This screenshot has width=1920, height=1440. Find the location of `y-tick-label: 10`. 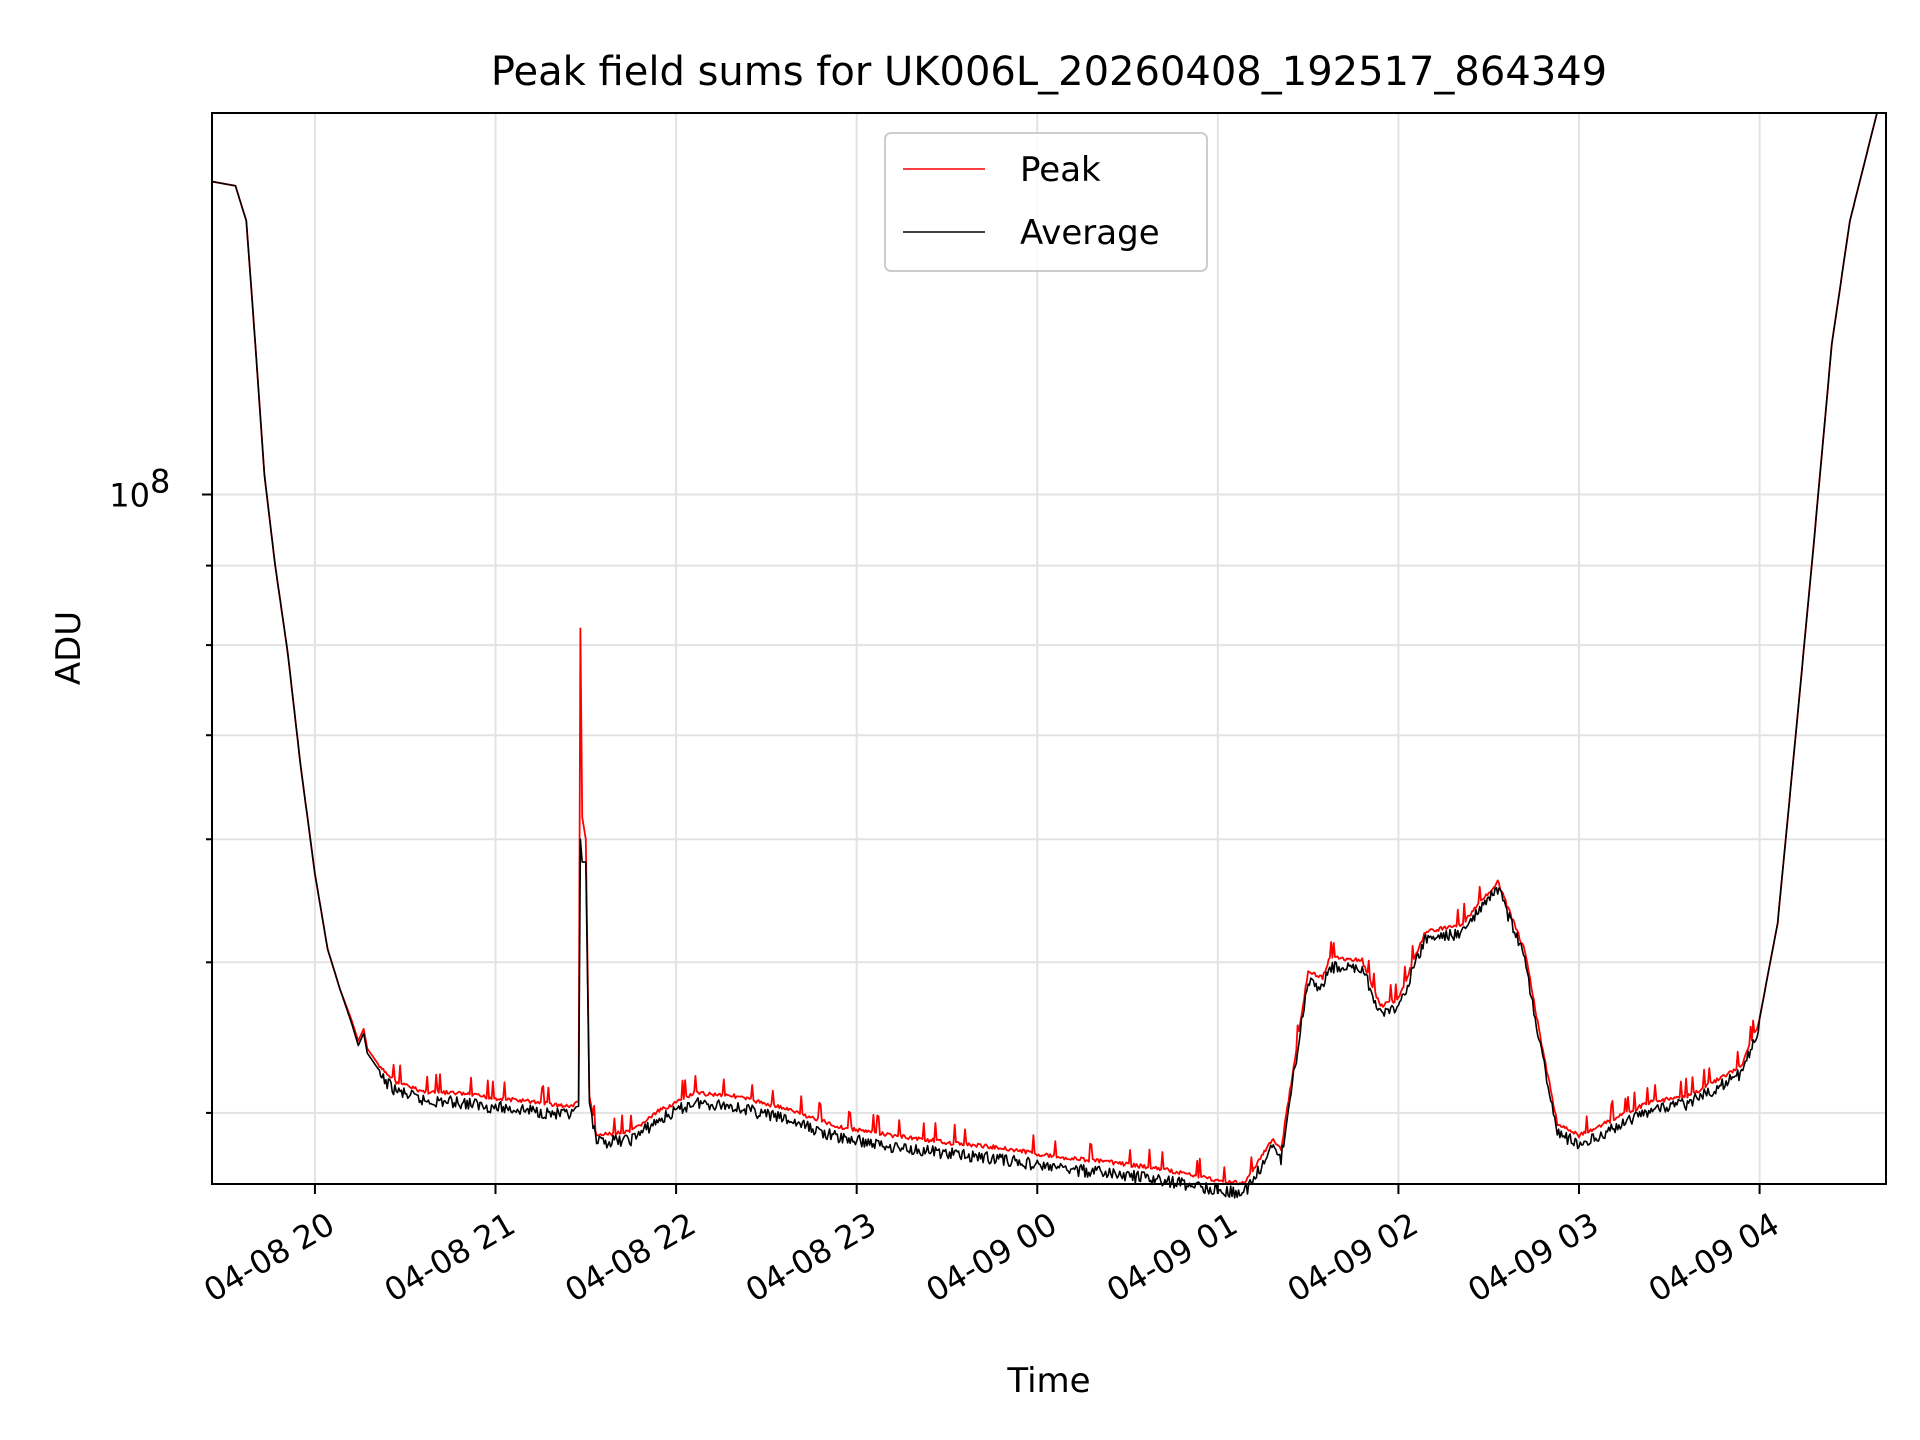

y-tick-label: 10 is located at coordinates (129, 496).